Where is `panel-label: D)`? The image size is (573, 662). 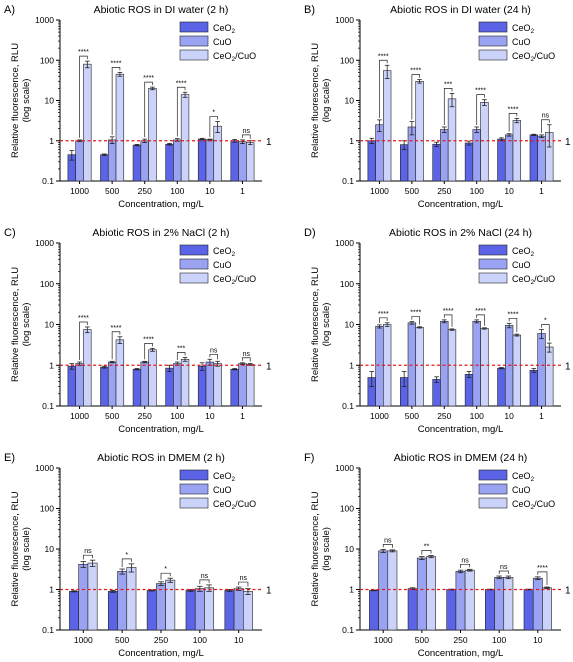
panel-label: D) is located at coordinates (310, 233).